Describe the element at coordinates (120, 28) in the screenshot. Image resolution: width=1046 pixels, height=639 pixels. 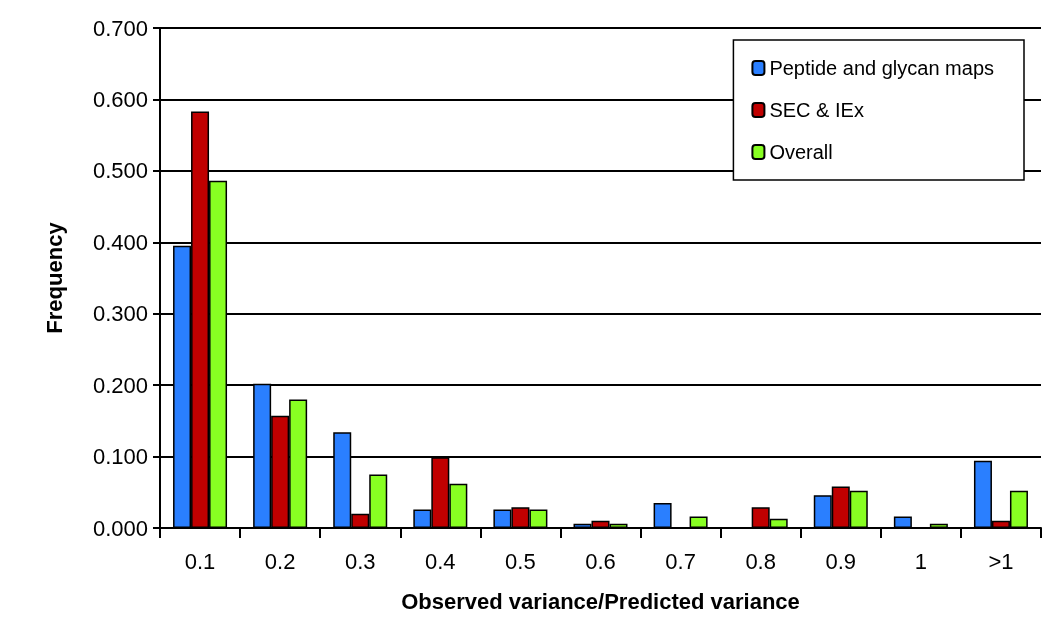
I see `y-tick-label: 0.700` at that location.